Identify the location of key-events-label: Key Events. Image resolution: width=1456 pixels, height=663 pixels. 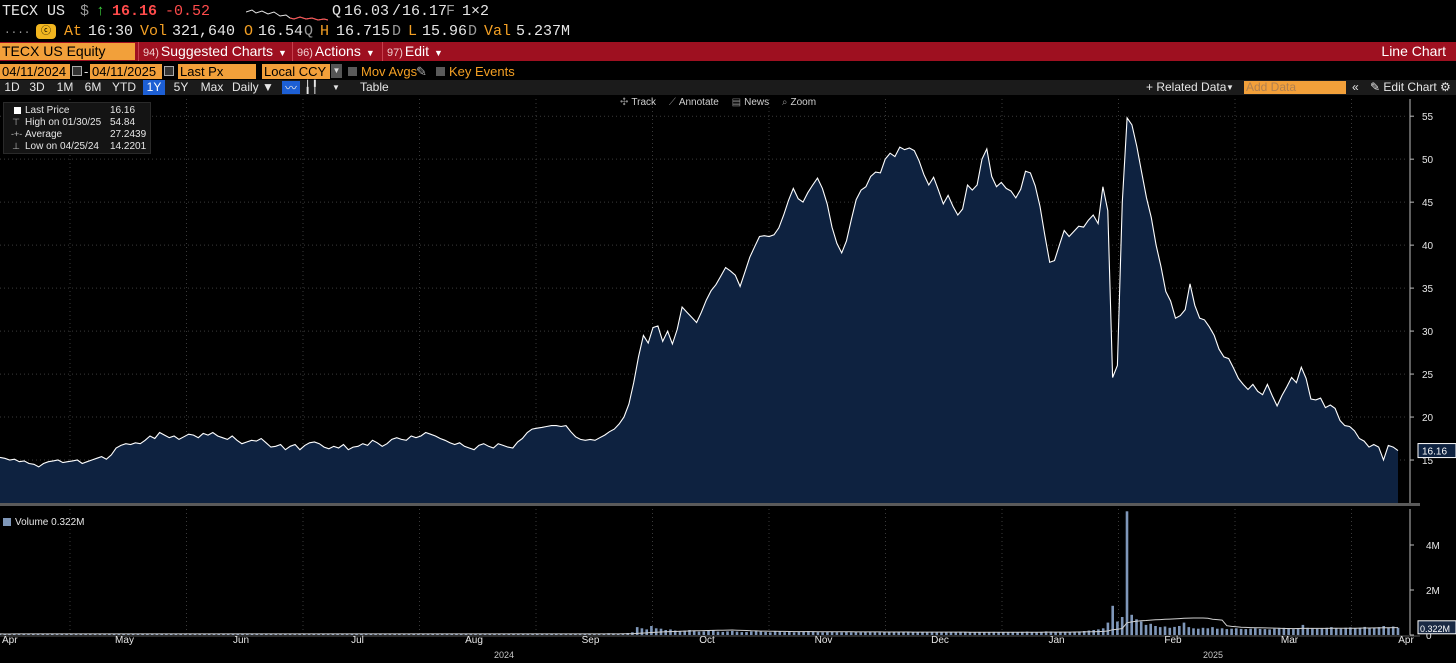
(482, 71).